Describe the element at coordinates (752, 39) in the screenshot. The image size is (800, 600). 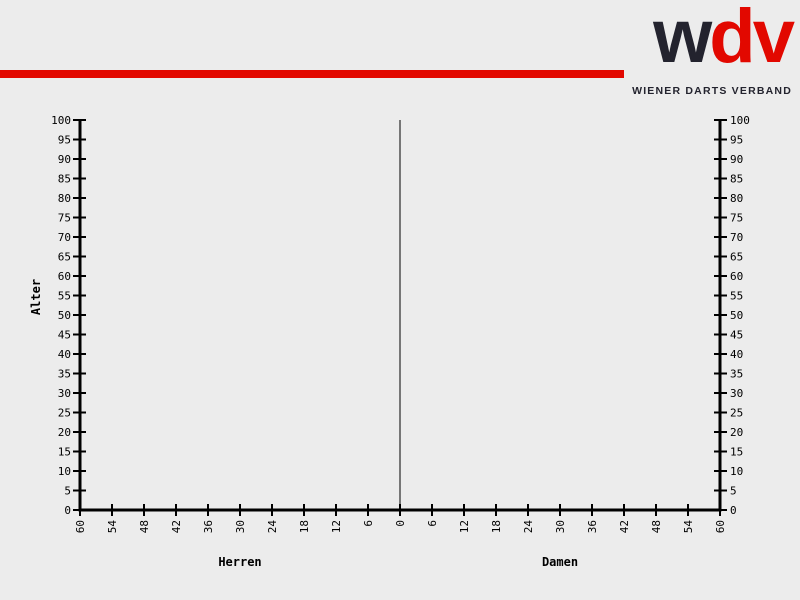
I see `logo-letters-dv: dv` at that location.